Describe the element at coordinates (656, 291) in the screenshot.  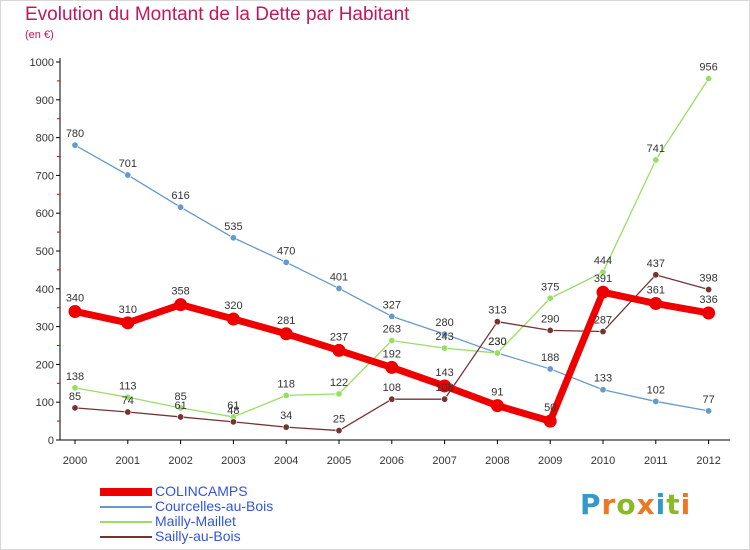
I see `data-label-colincamps: 361` at that location.